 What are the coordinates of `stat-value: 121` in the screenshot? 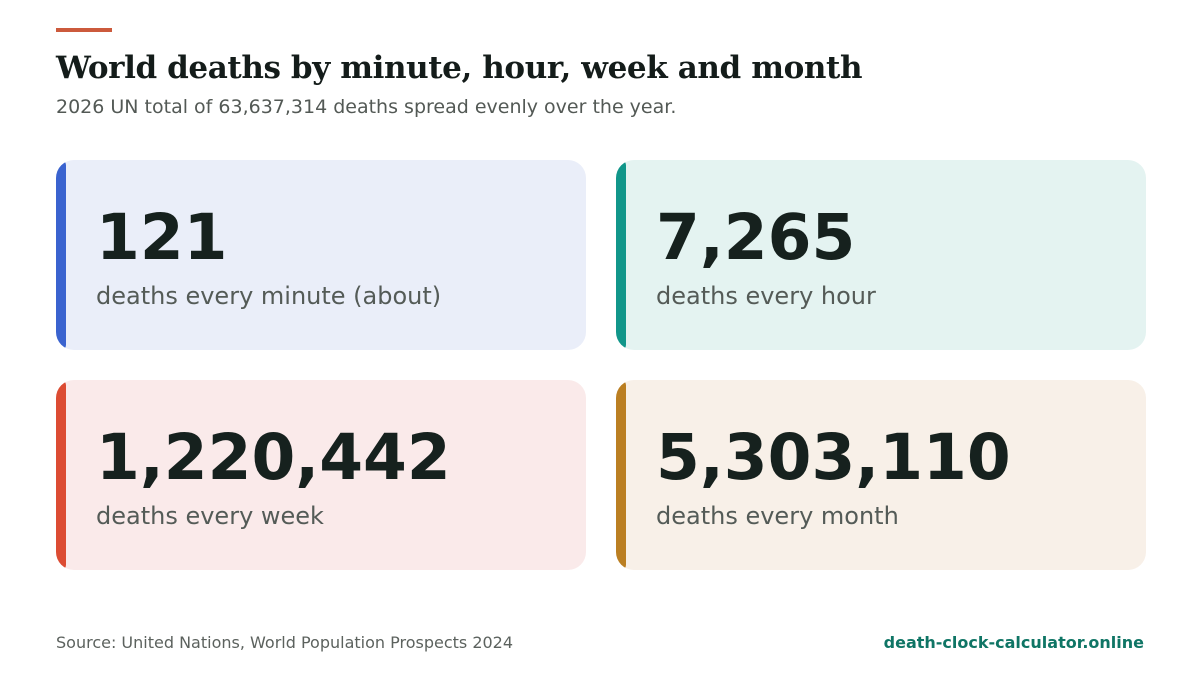 It's located at (162, 237).